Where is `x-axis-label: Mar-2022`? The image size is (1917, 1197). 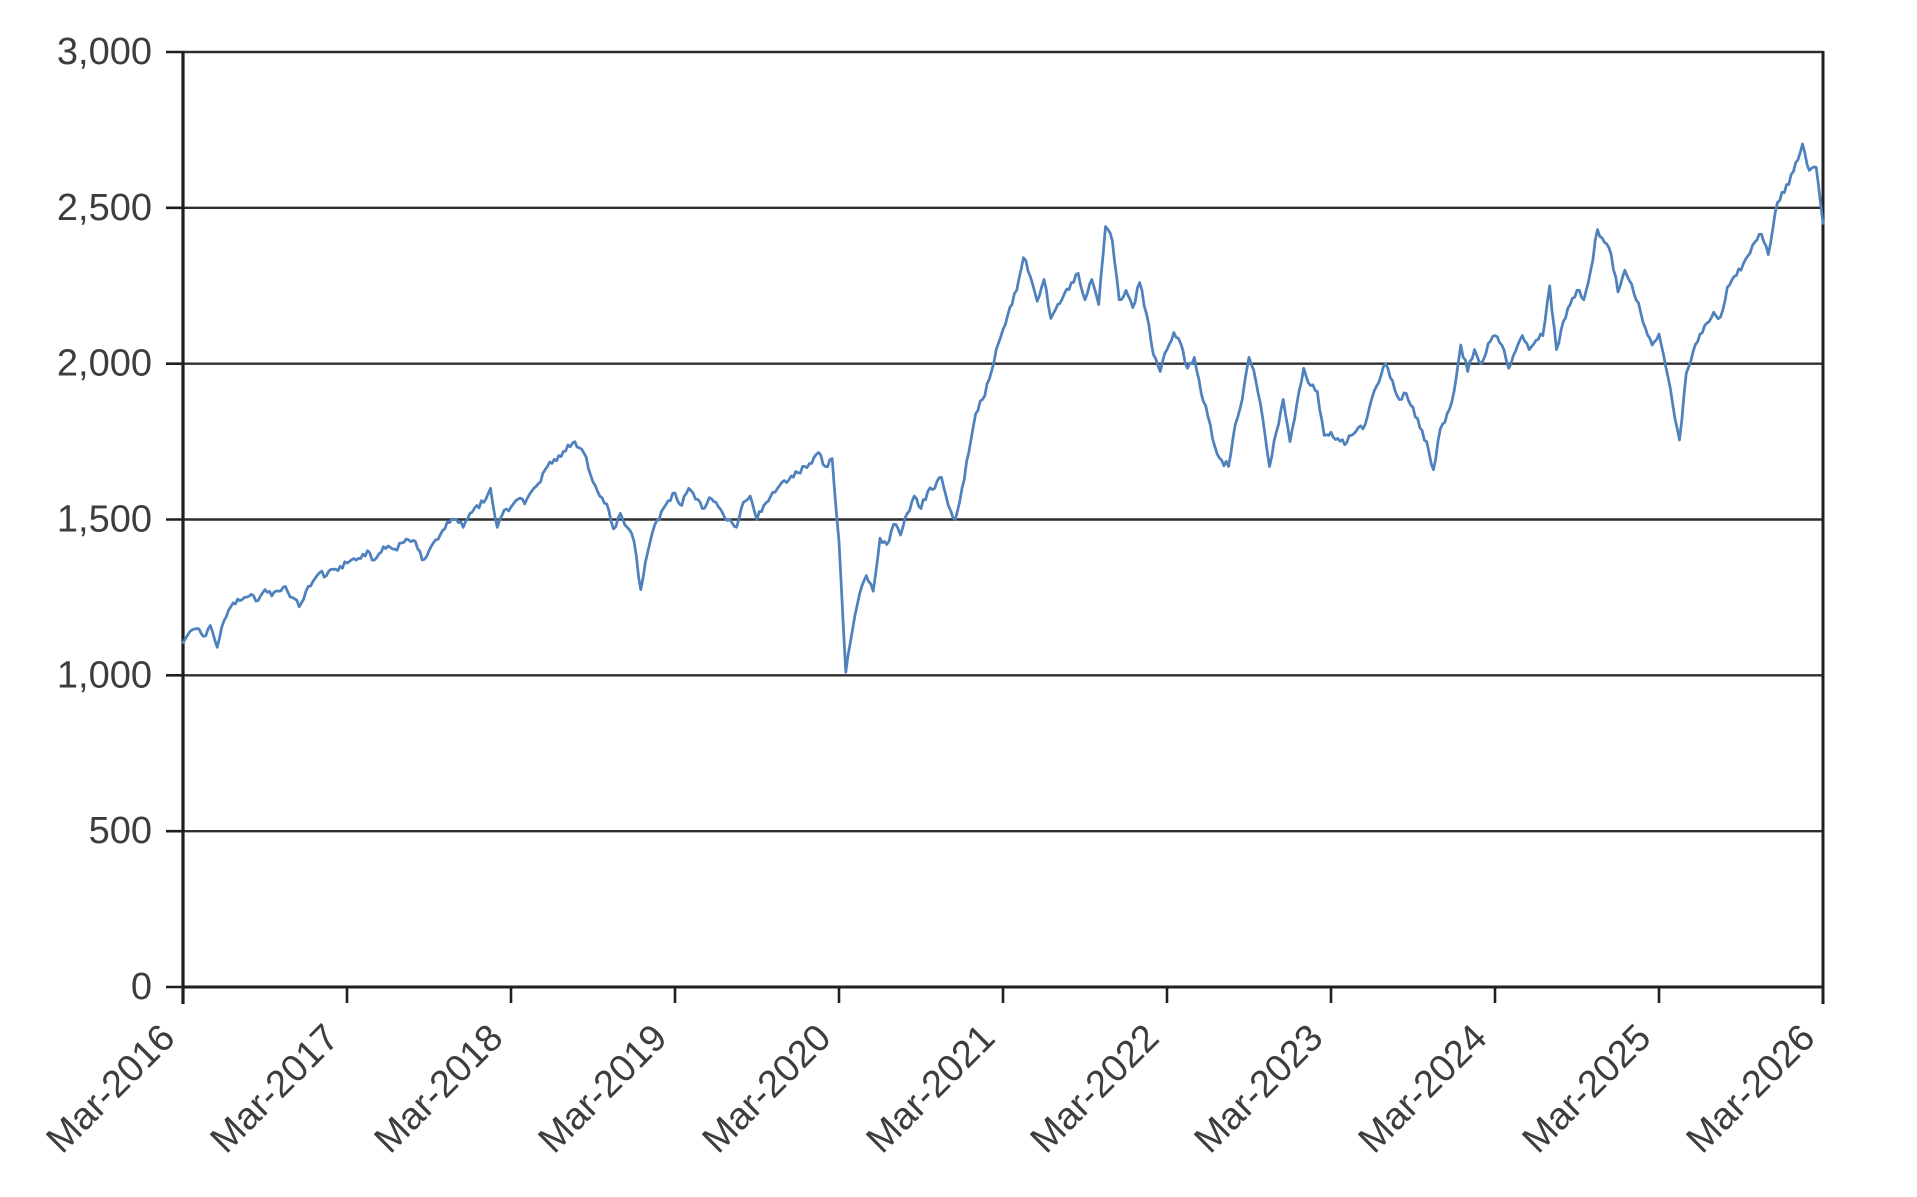 x-axis-label: Mar-2022 is located at coordinates (1095, 1089).